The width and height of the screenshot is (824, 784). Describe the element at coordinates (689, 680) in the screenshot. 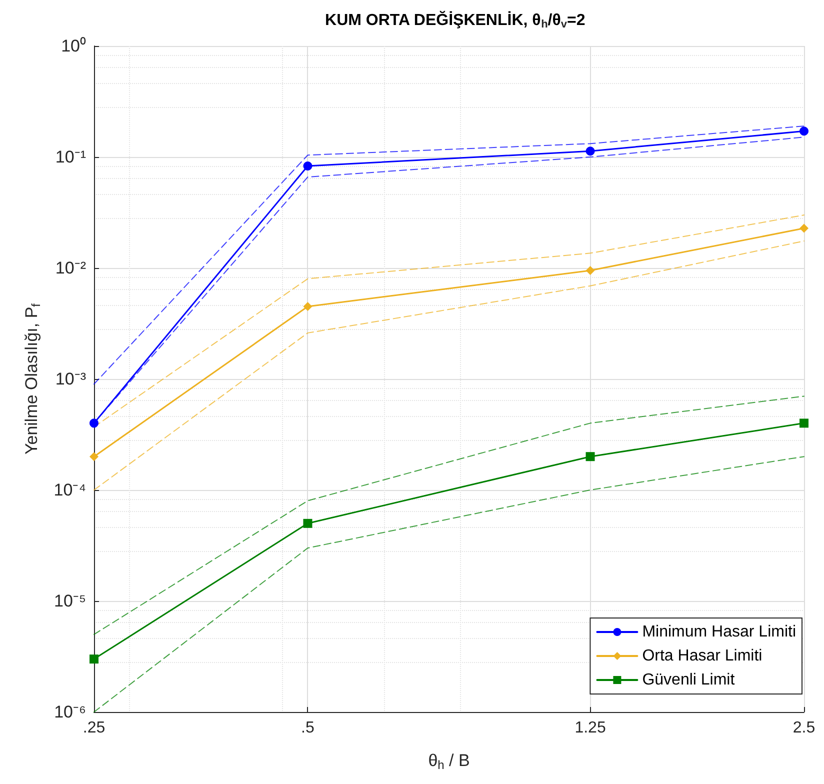

I see `legend-label: Güvenli Limit` at that location.